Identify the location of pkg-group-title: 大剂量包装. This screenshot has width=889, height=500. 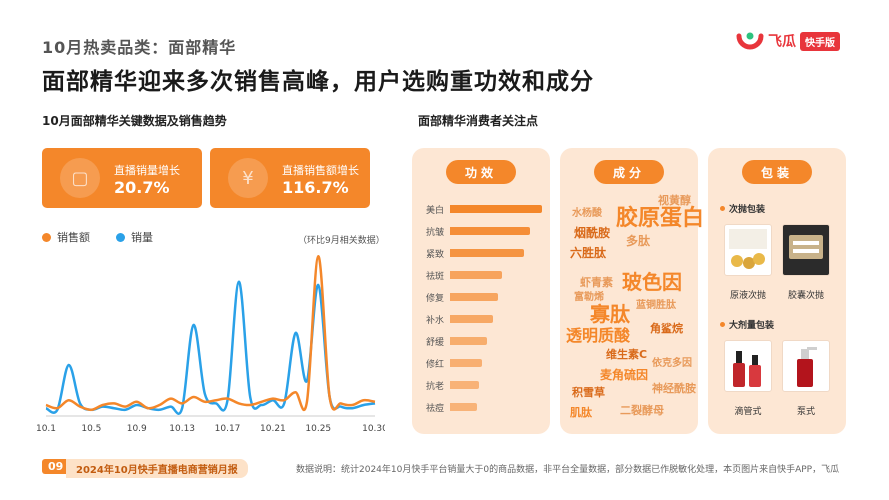
(747, 324).